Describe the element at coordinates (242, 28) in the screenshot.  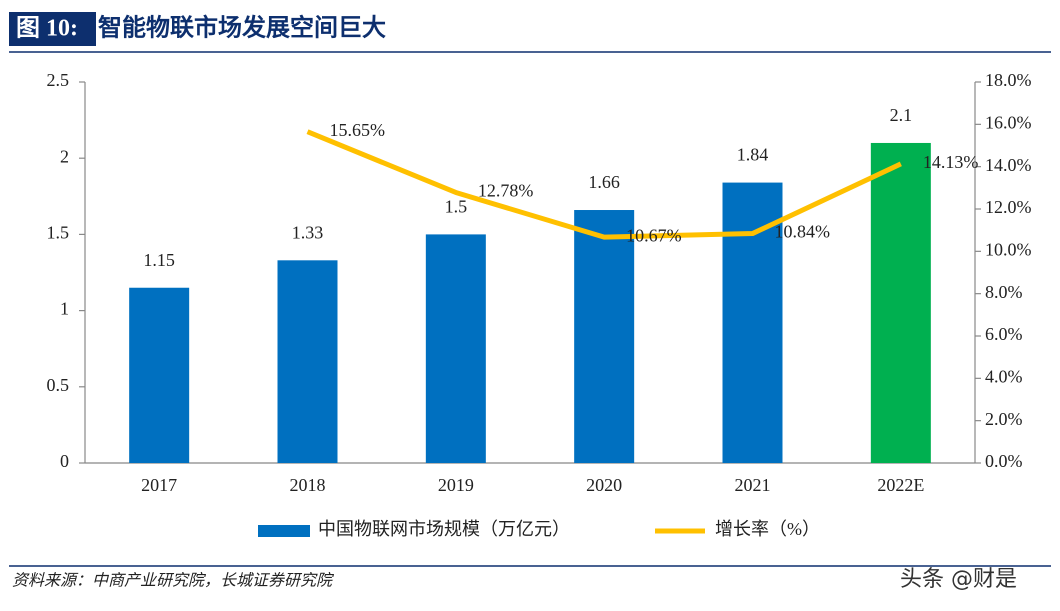
I see `header-title: 智能物联市场发展空间巨大` at that location.